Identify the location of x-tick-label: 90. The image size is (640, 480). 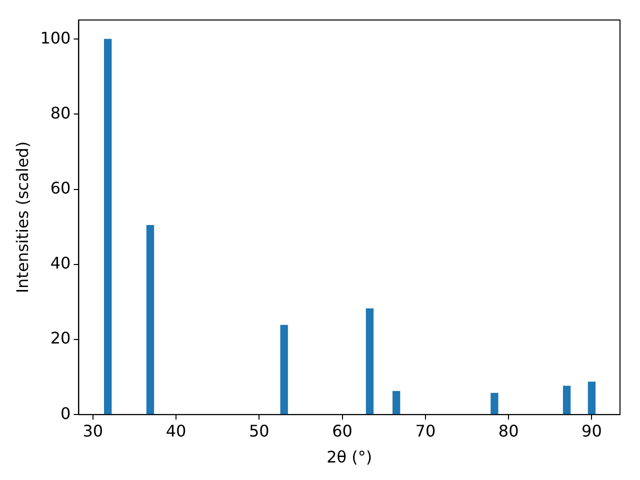
(592, 430).